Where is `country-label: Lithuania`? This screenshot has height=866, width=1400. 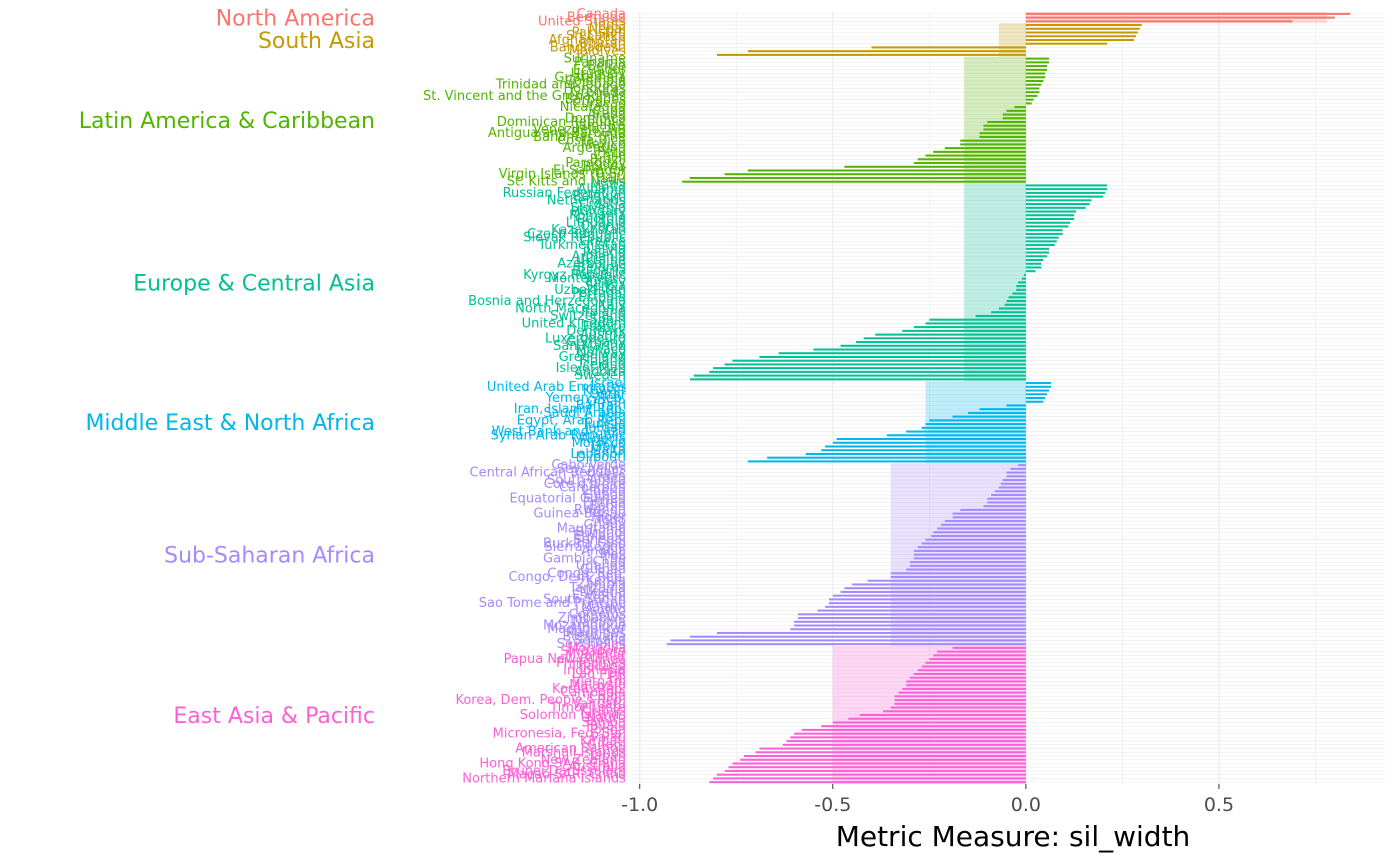
country-label: Lithuania is located at coordinates (596, 223).